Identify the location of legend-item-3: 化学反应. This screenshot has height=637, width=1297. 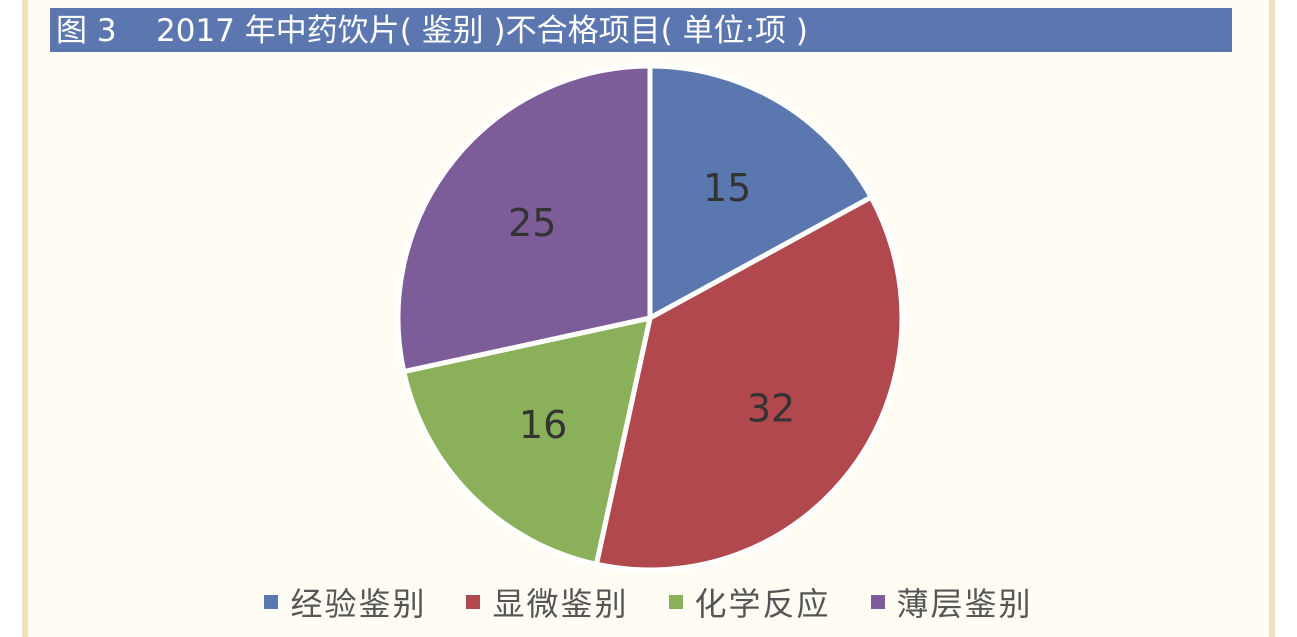
(749, 602).